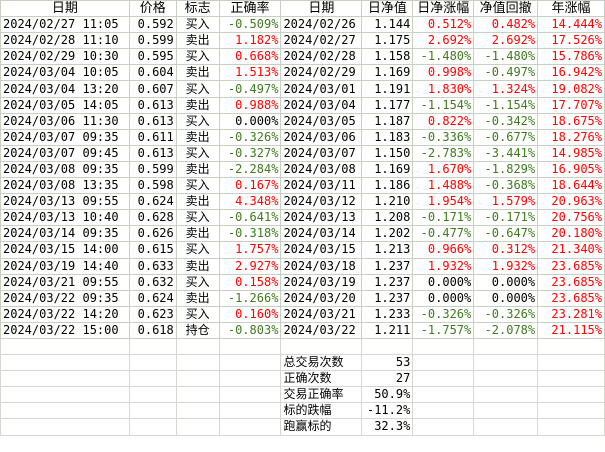 This screenshot has height=452, width=605. Describe the element at coordinates (65, 266) in the screenshot. I see `trade-datetime-cell: 2024/03/19 14:40` at that location.